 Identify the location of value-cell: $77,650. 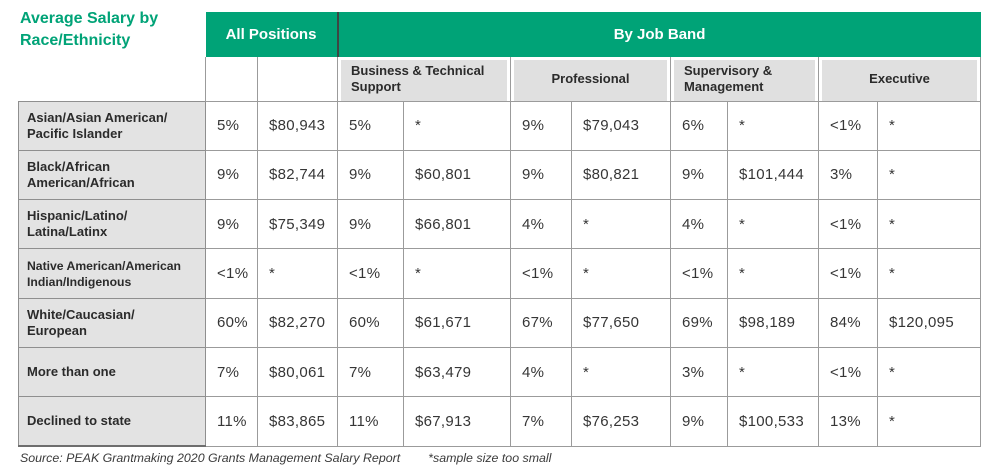
(621, 322).